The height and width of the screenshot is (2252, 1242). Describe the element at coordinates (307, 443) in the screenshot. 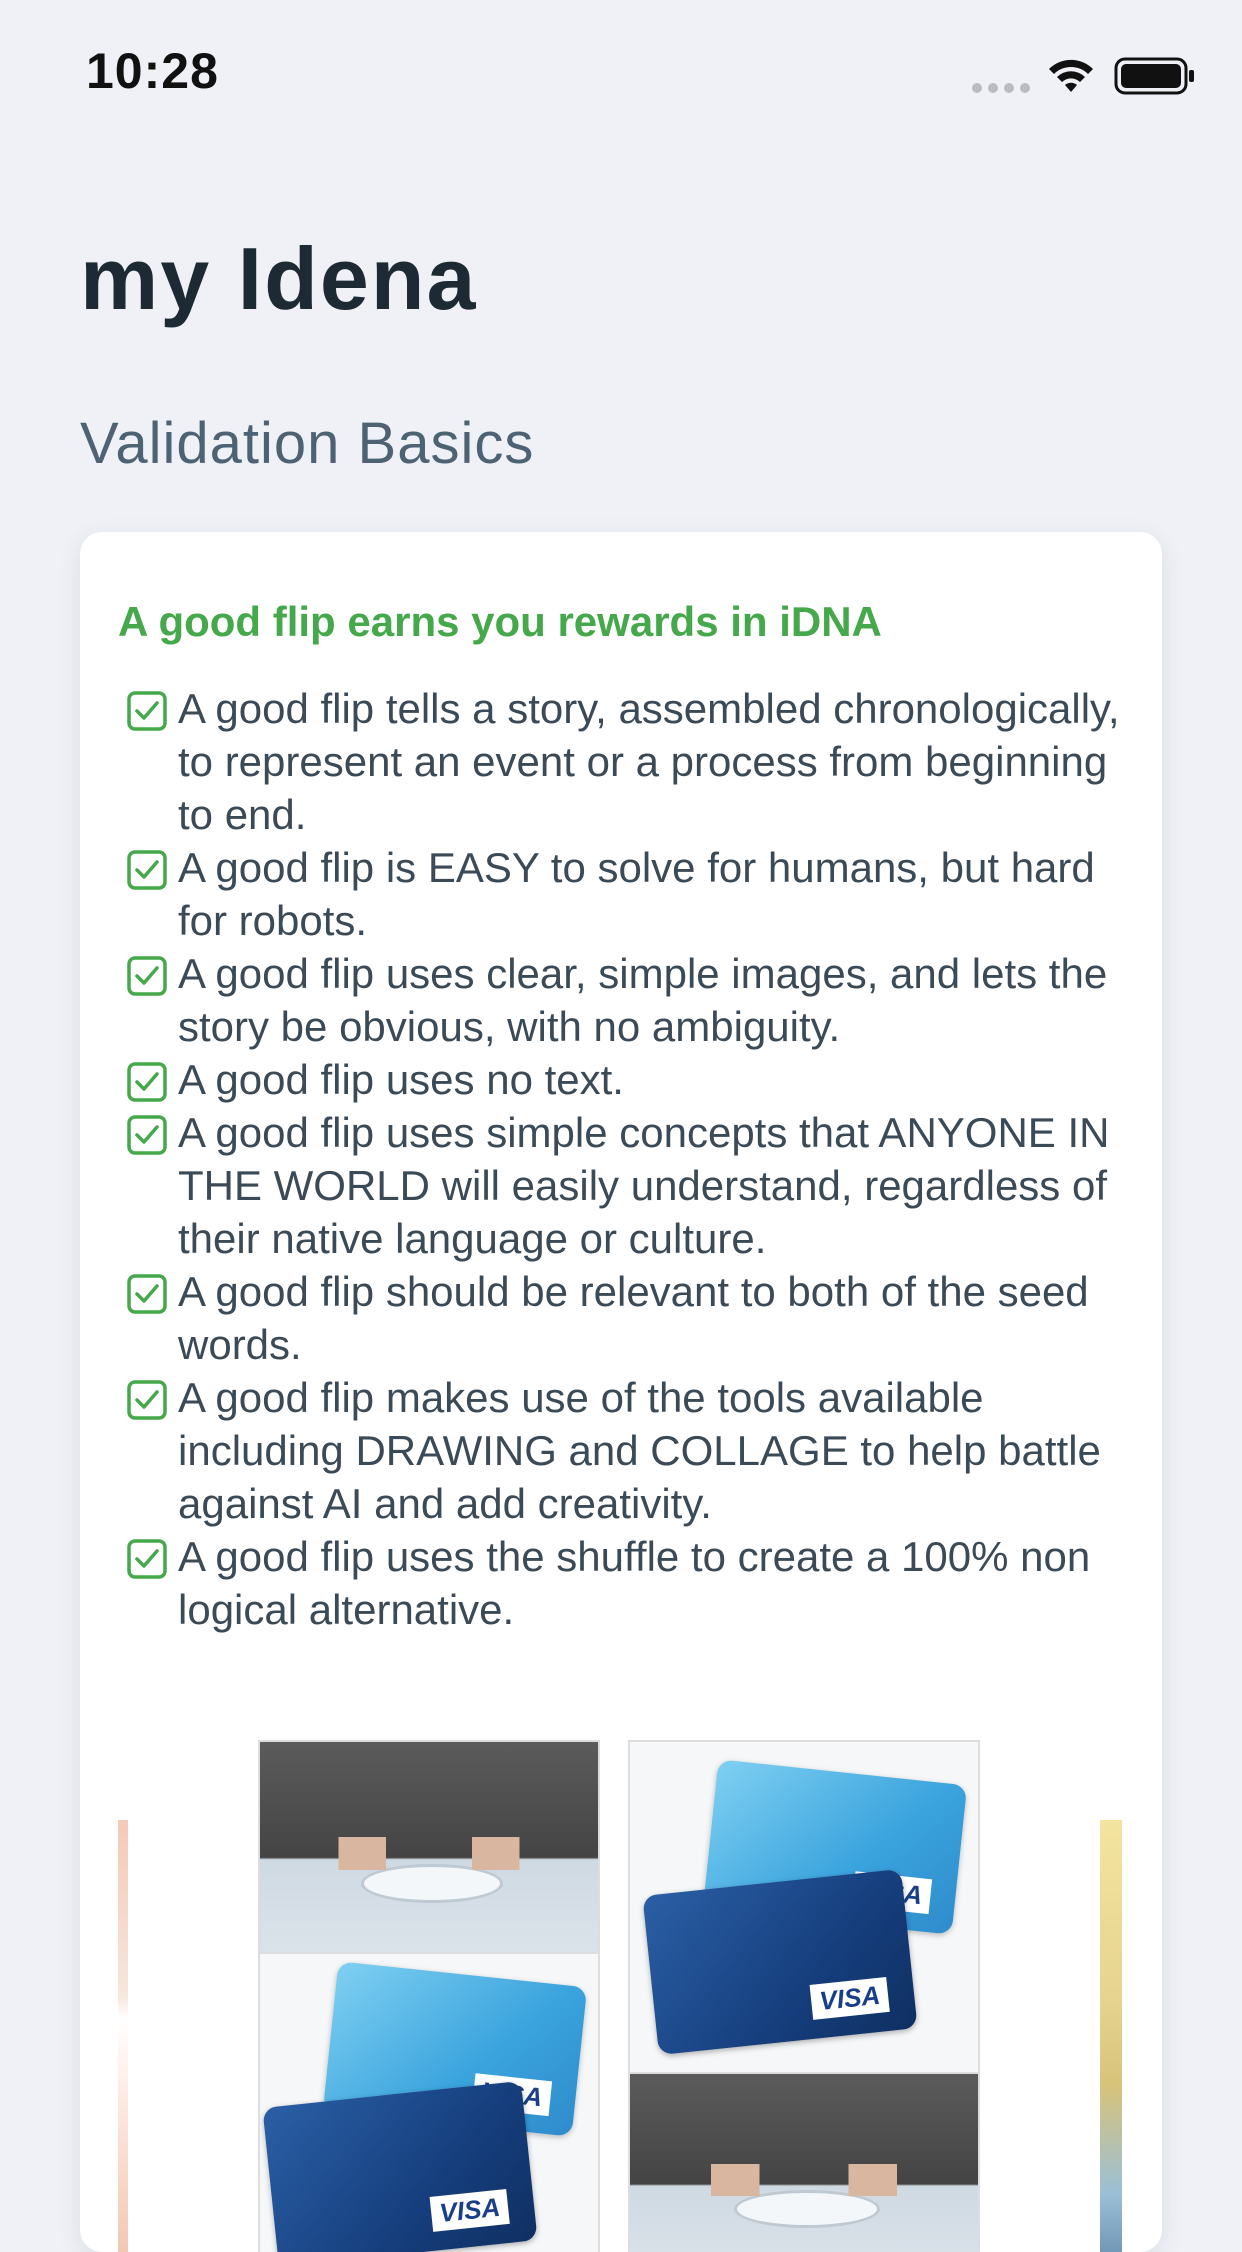

I see `section-title: Validation Basics` at that location.